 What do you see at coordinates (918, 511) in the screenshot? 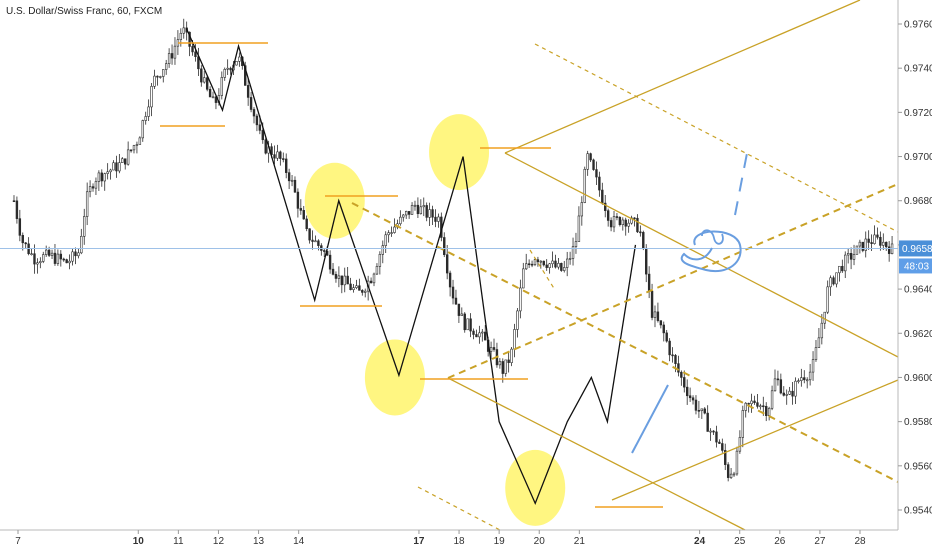
I see `y-tick-label: 0.95400` at bounding box center [918, 511].